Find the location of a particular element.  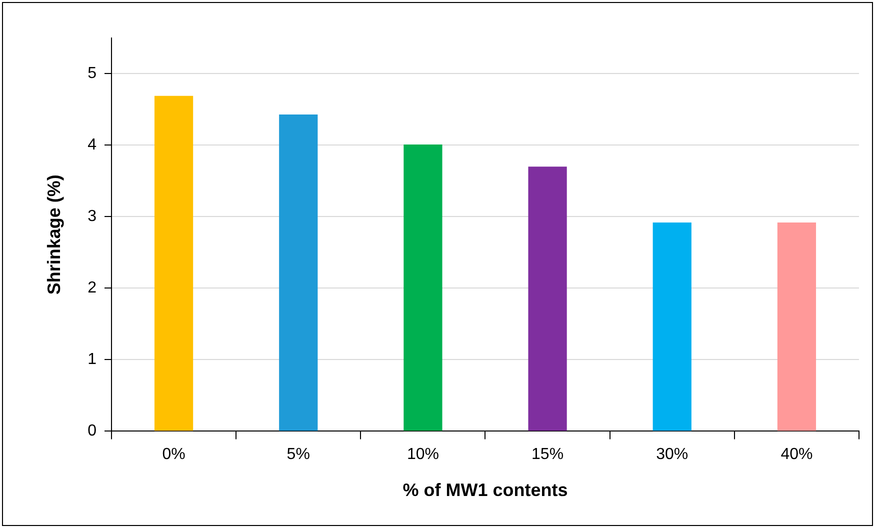

y-tick-label: 3 is located at coordinates (92, 217).